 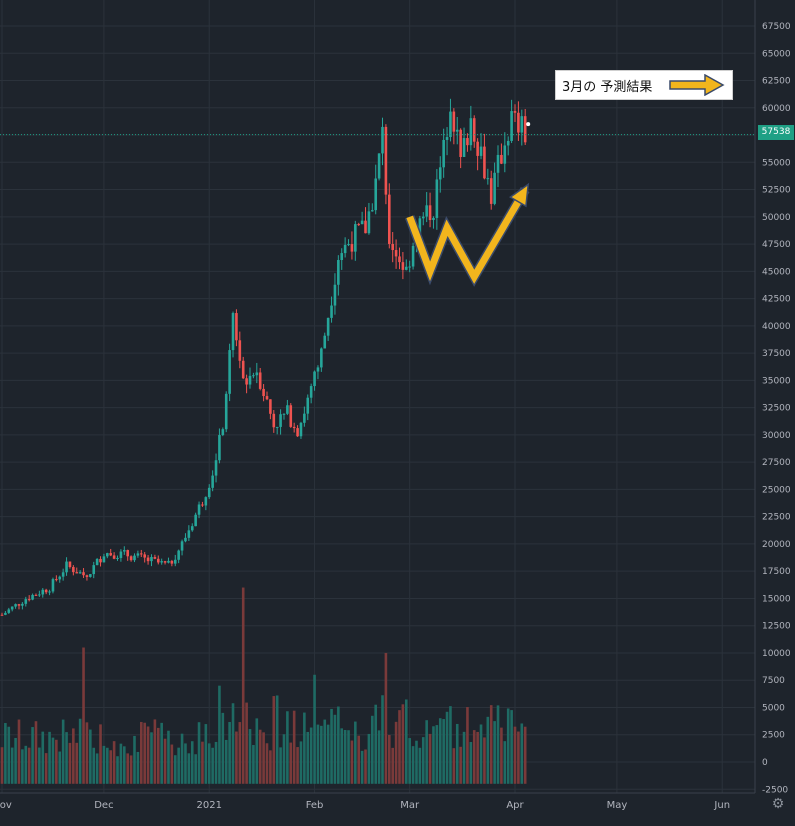 What do you see at coordinates (697, 85) in the screenshot?
I see `right-arrow-icon` at bounding box center [697, 85].